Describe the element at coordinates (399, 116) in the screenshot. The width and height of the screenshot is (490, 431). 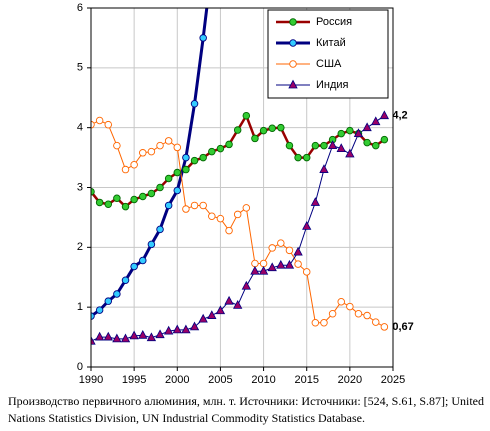
I see `annotation: 4,2` at that location.